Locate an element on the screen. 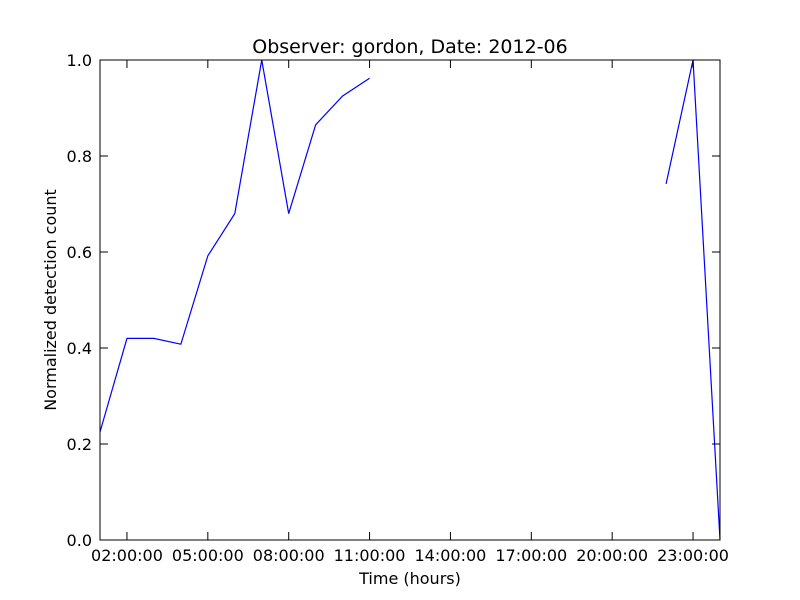 The height and width of the screenshot is (600, 800). y-axis-title: Normalized detection count is located at coordinates (50, 300).